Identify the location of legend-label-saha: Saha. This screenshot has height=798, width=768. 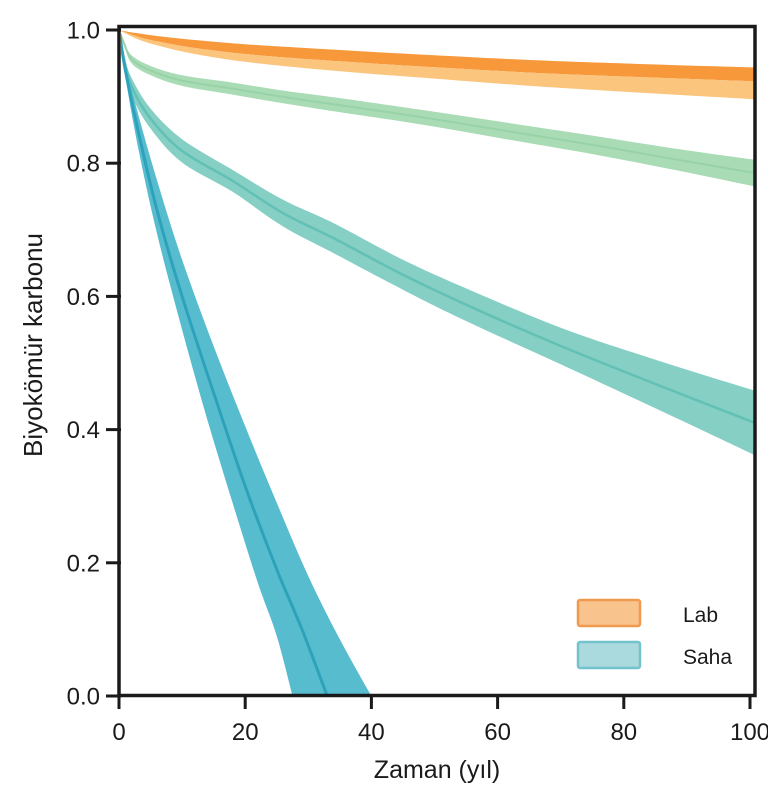
(707, 657).